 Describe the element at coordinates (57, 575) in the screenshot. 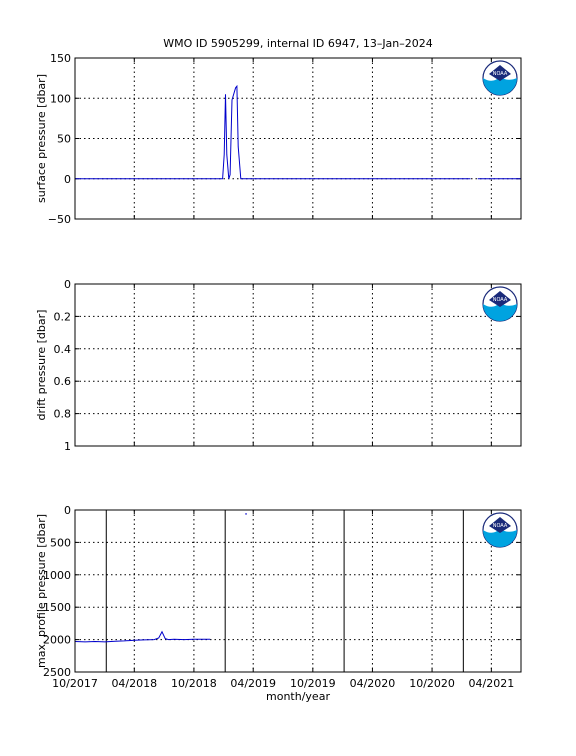

I see `y-tick-label: 1000` at that location.